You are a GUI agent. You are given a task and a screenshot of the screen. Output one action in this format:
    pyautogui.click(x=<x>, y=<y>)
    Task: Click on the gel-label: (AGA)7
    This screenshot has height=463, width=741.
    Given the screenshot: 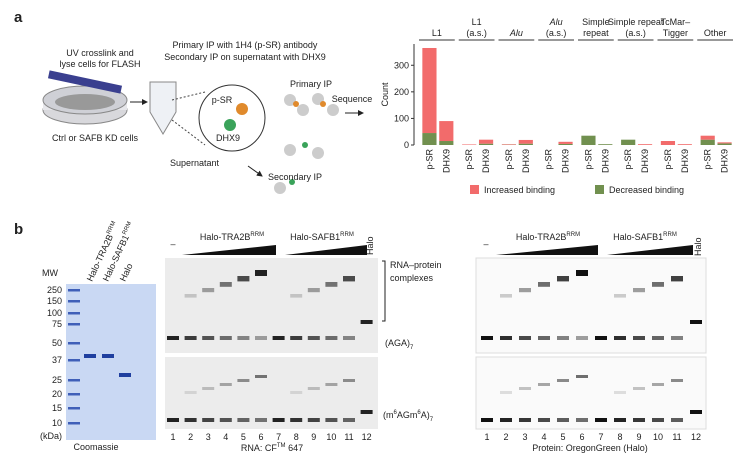 What is the action you would take?
    pyautogui.click(x=399, y=344)
    